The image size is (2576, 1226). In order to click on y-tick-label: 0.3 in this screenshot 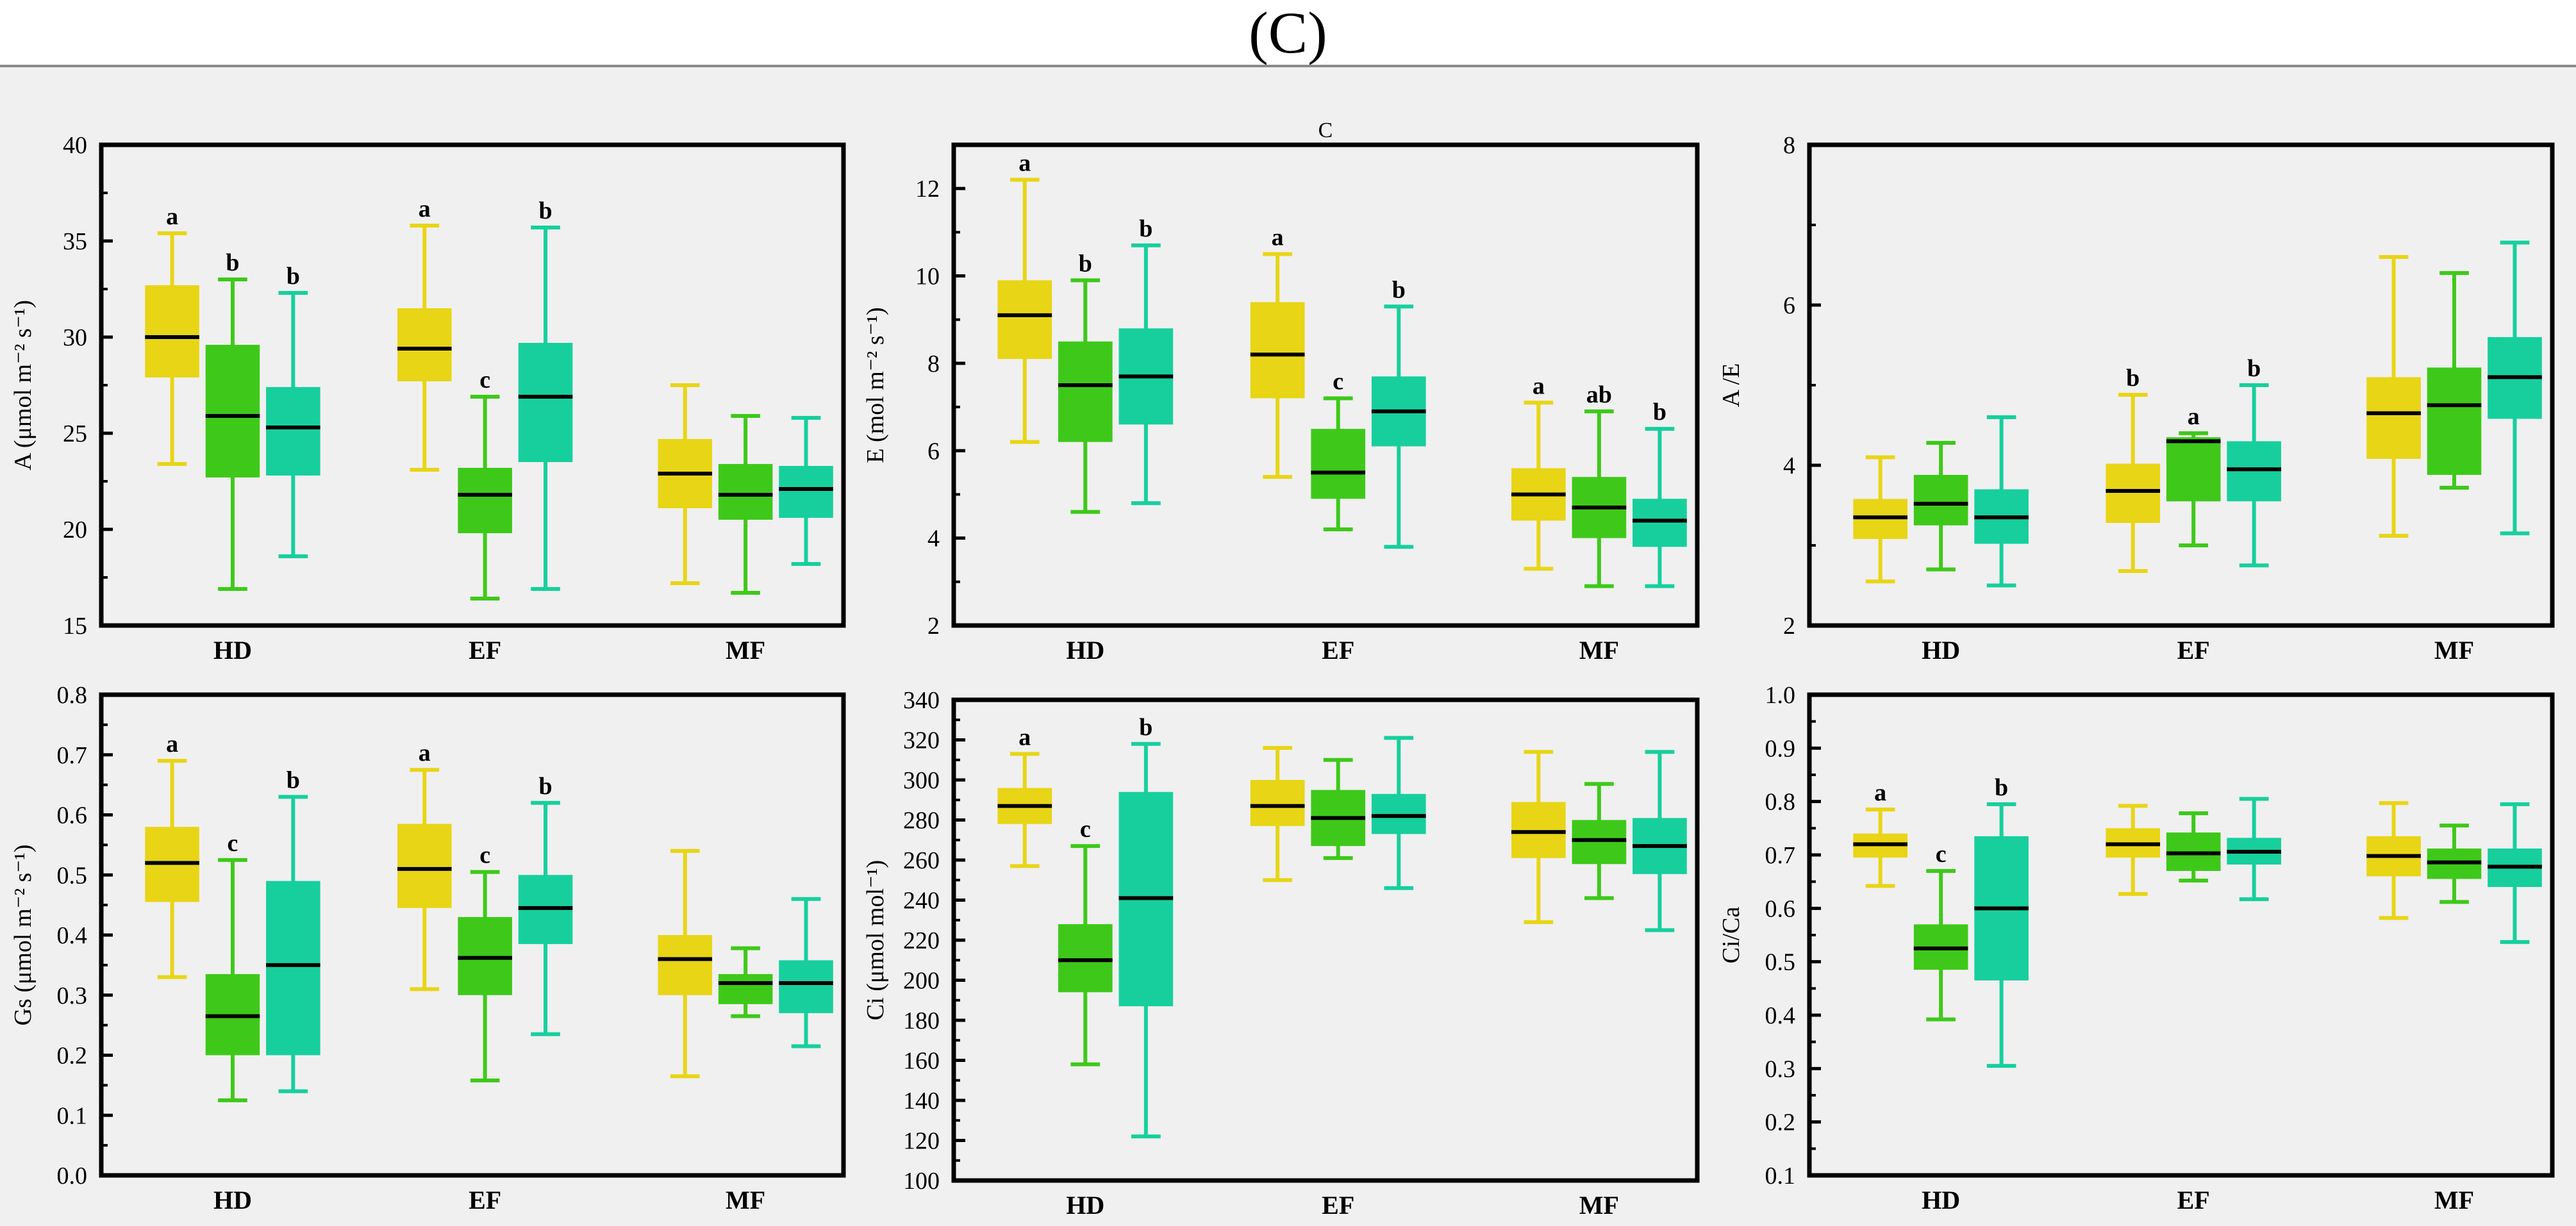, I will do `click(72, 996)`.